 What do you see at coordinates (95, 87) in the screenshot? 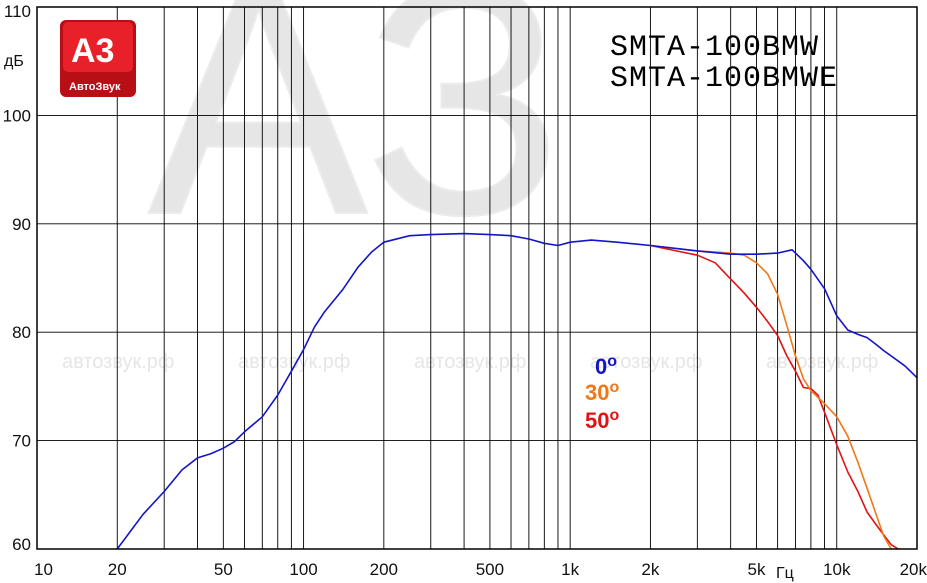
I see `logo-subtitle: АвтоЗвук` at bounding box center [95, 87].